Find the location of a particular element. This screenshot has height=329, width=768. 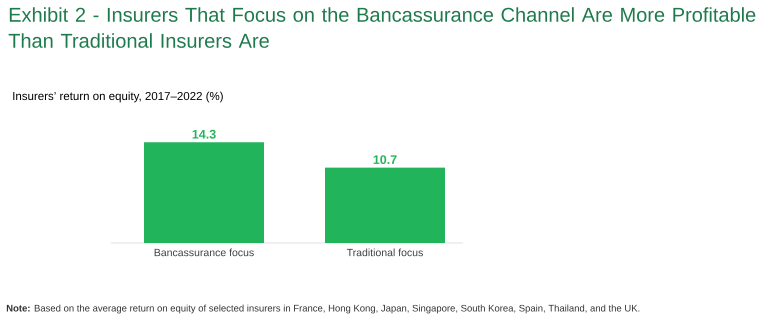

chart-title: Exhibit 2 - Insurers That Focus on the Bancassurance Channel Are More Profitable Than Traditional Insurers Are is located at coordinates (382, 27).